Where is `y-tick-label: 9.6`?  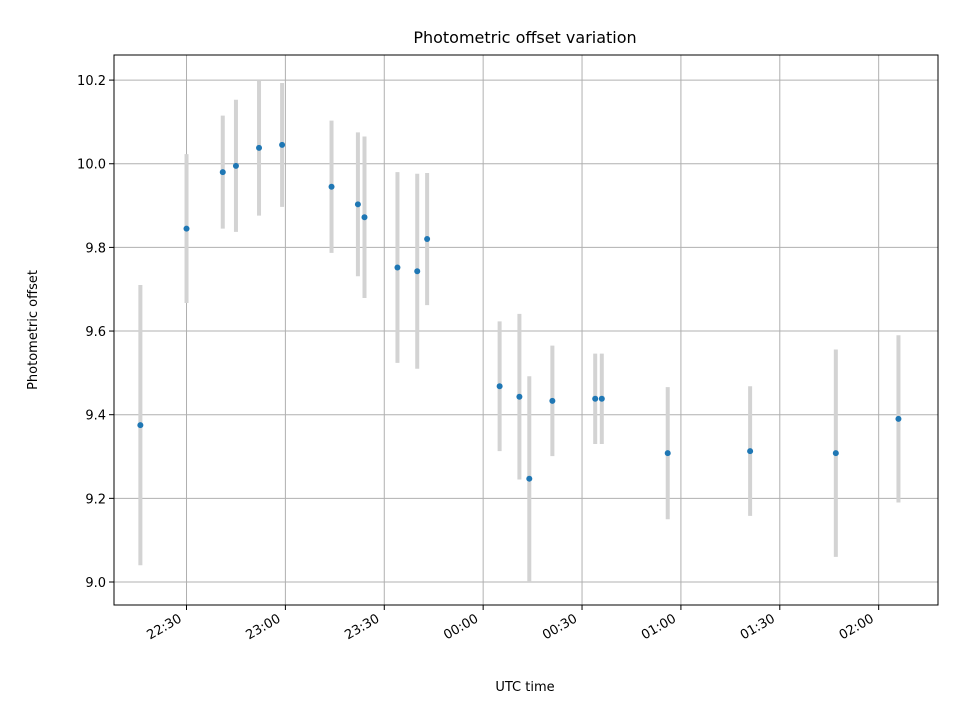 y-tick-label: 9.6 is located at coordinates (95, 332).